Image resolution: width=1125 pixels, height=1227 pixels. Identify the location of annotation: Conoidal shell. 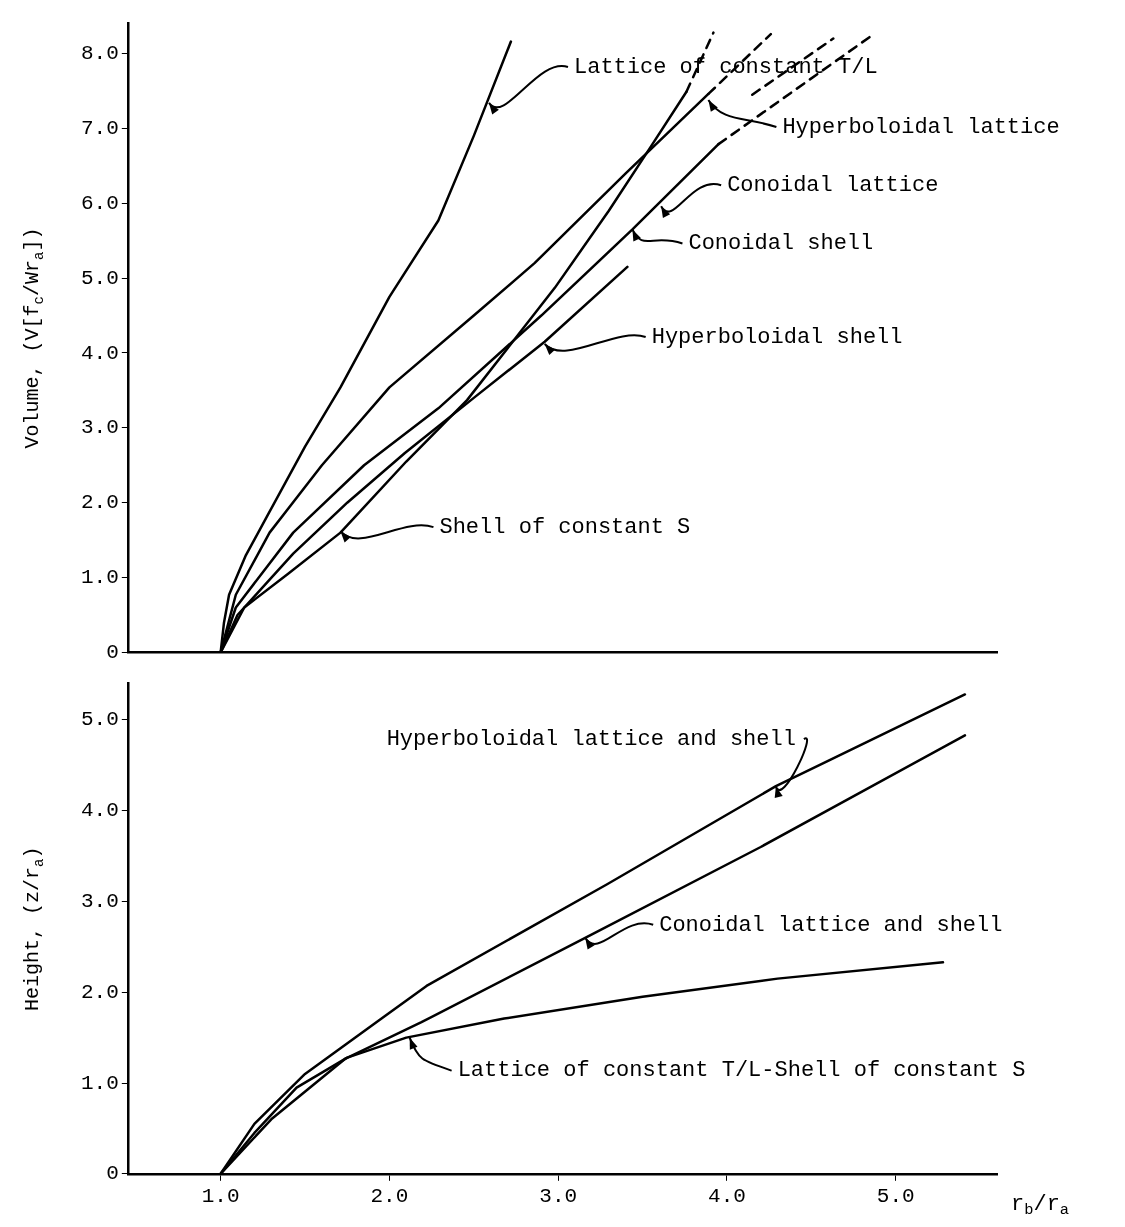
(781, 244).